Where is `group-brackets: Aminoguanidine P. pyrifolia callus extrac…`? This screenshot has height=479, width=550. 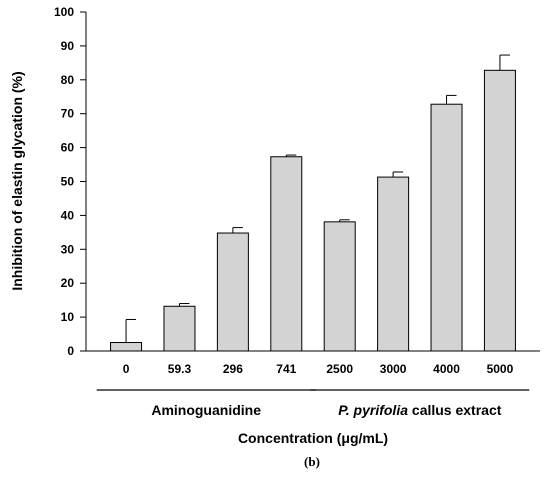 group-brackets: Aminoguanidine P. pyrifolia callus extrac… is located at coordinates (313, 403).